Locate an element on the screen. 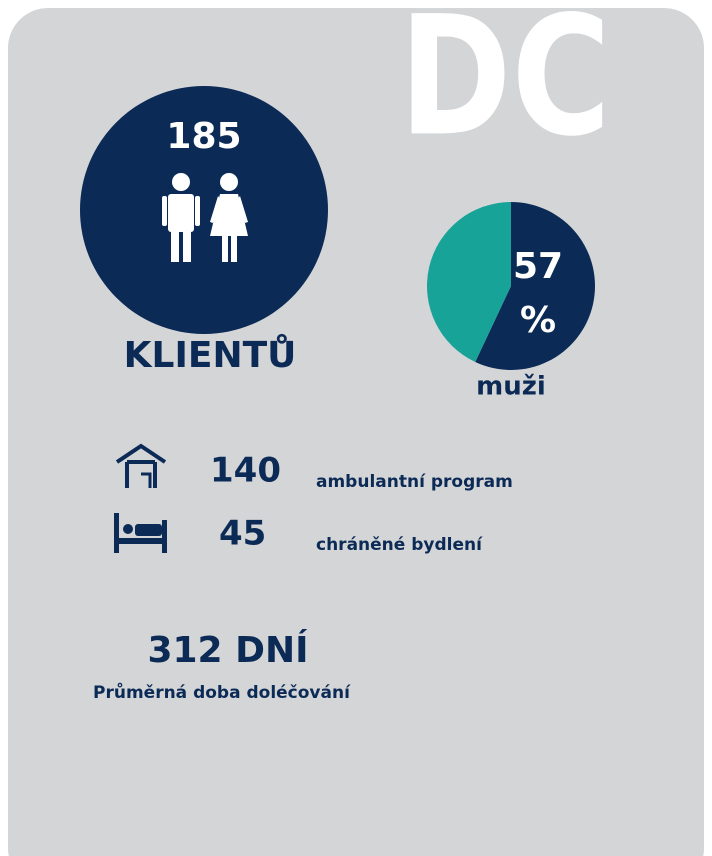 This screenshot has height=856, width=712. pie-unit: % is located at coordinates (538, 320).